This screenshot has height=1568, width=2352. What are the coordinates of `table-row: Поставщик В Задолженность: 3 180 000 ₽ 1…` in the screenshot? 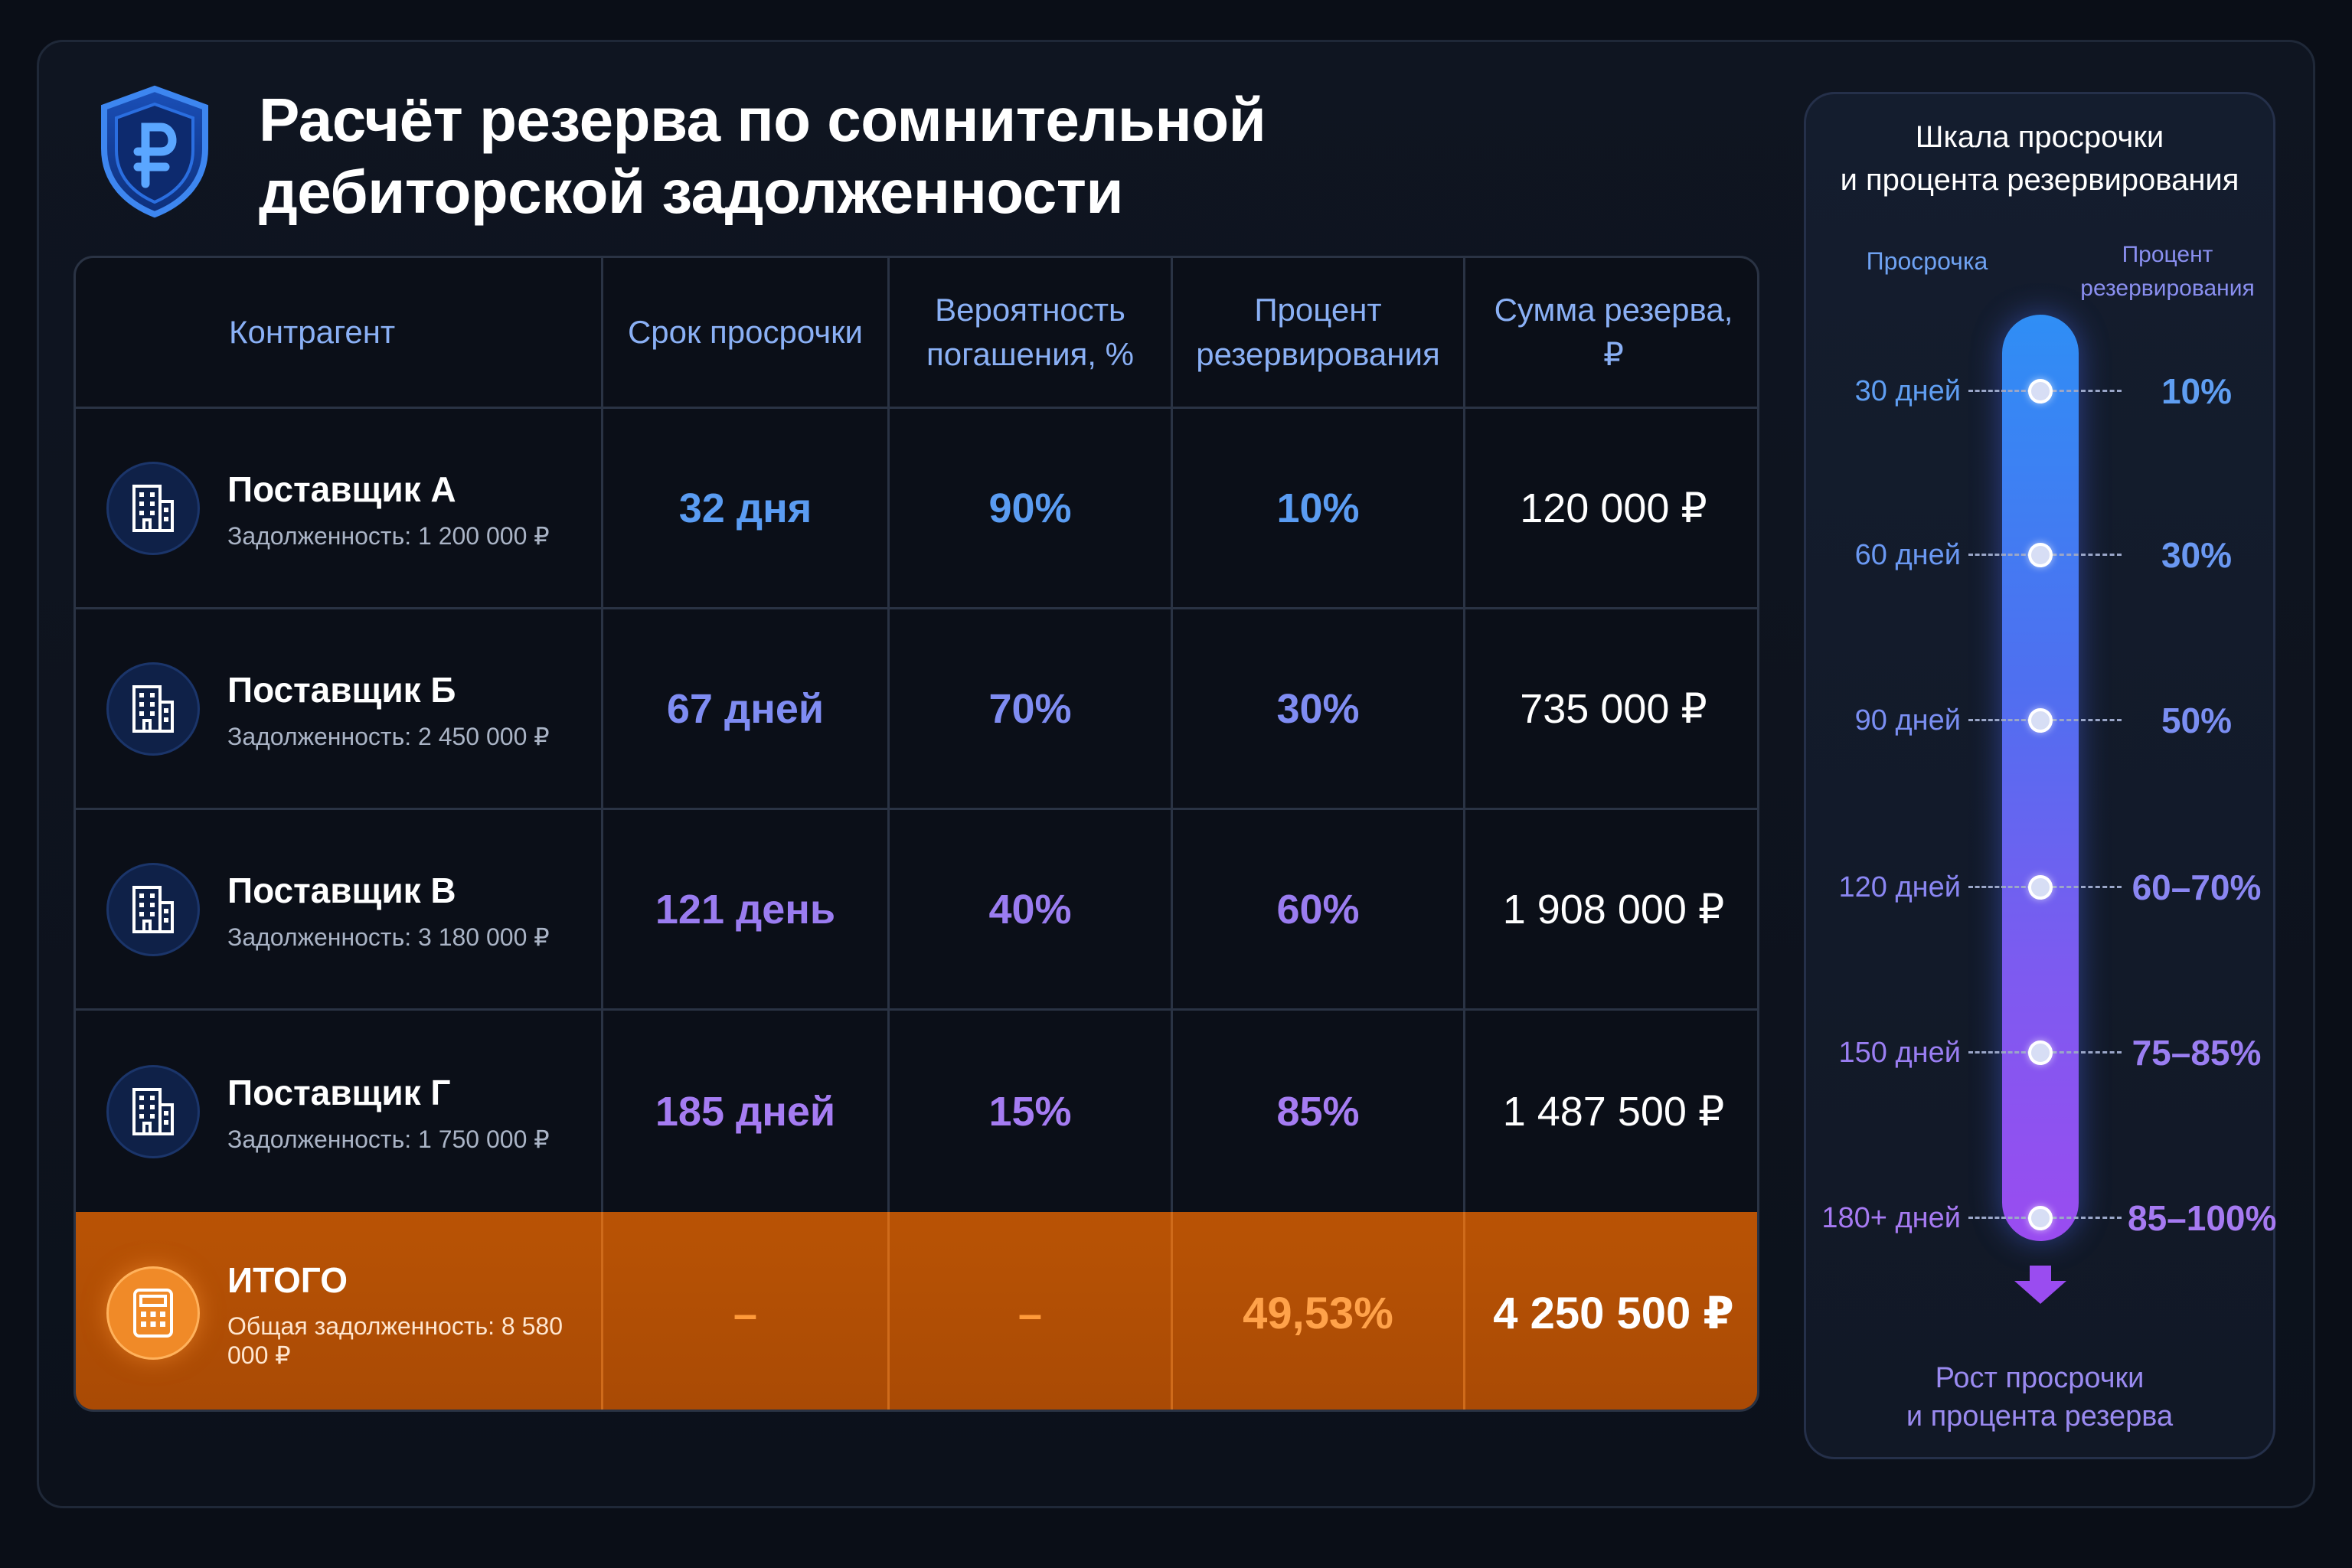 It's located at (916, 908).